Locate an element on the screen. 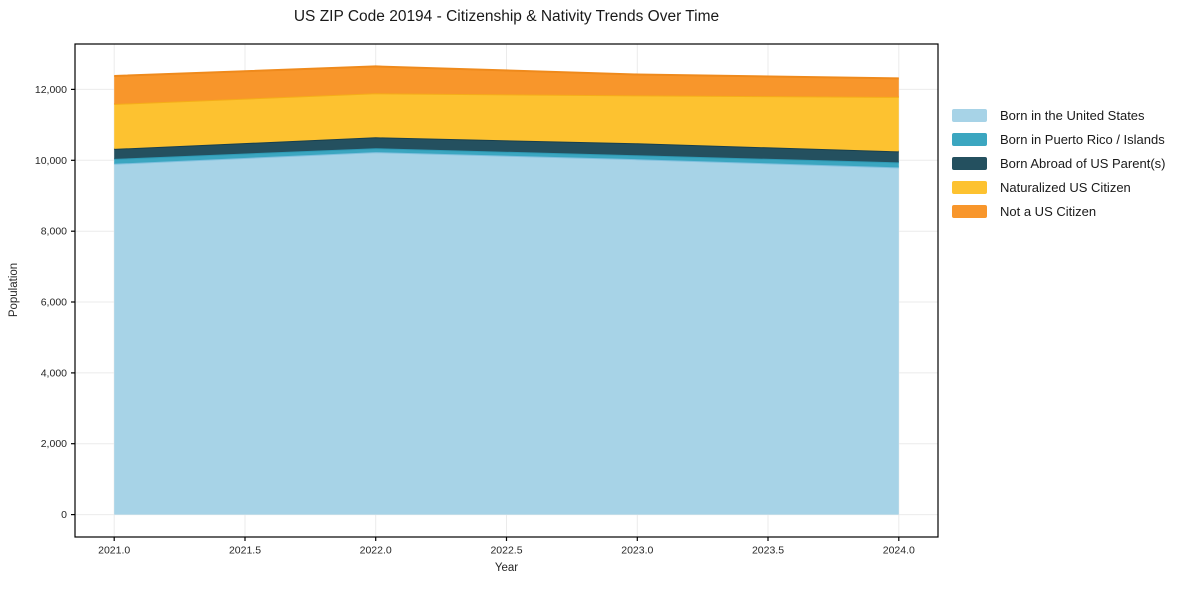 Image resolution: width=1189 pixels, height=590 pixels. y-tick-label: 0 is located at coordinates (64, 515).